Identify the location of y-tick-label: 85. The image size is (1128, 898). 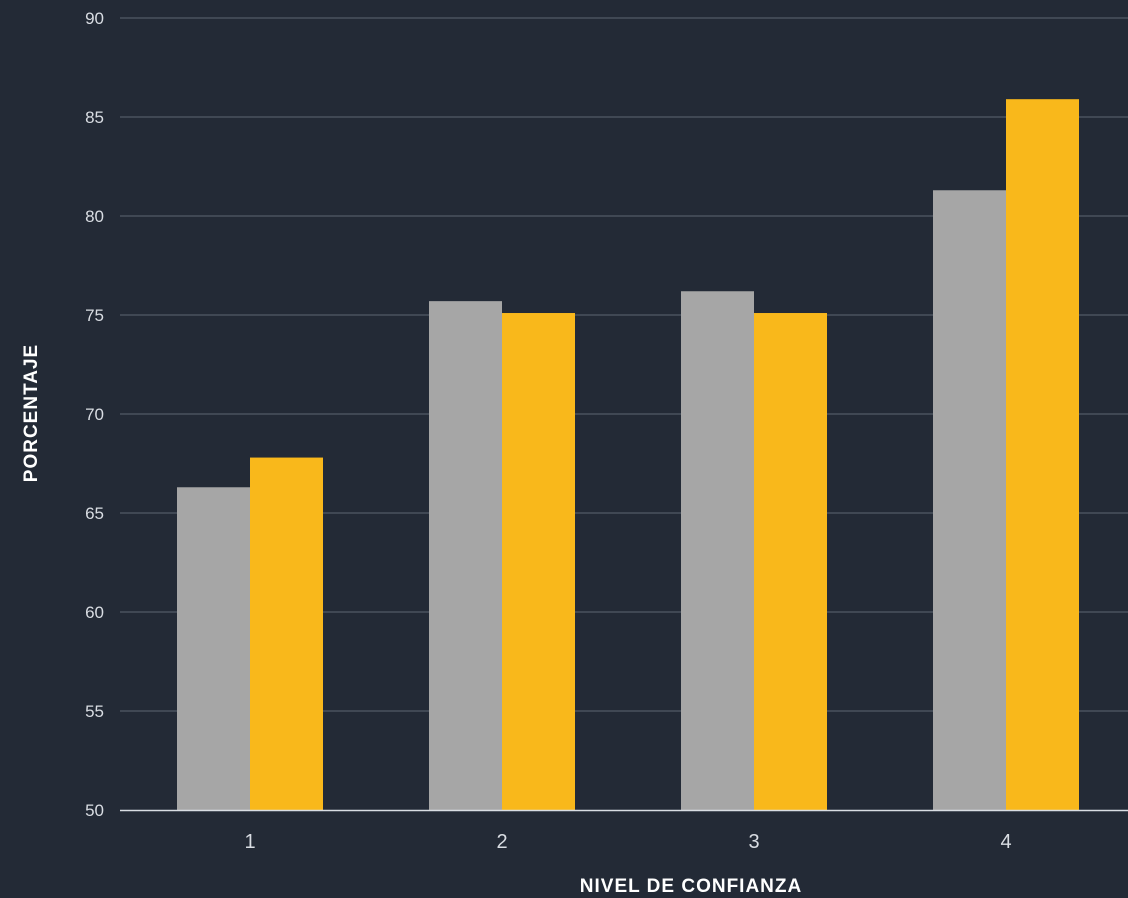
(94, 117).